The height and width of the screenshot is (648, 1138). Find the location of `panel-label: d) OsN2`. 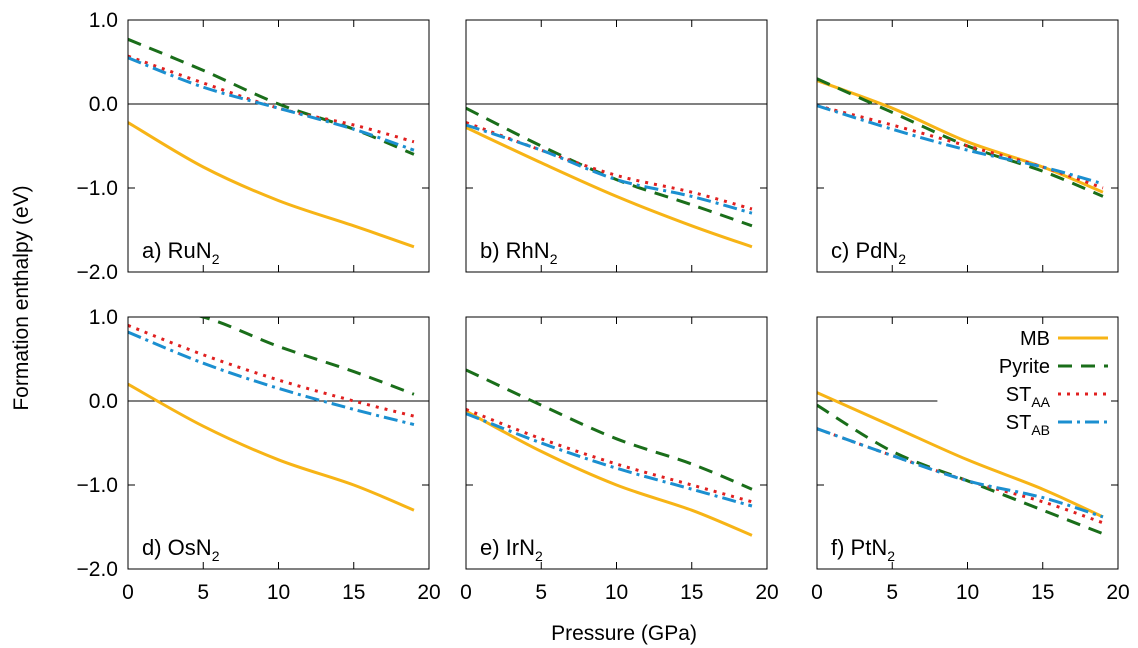

panel-label: d) OsN2 is located at coordinates (181, 549).